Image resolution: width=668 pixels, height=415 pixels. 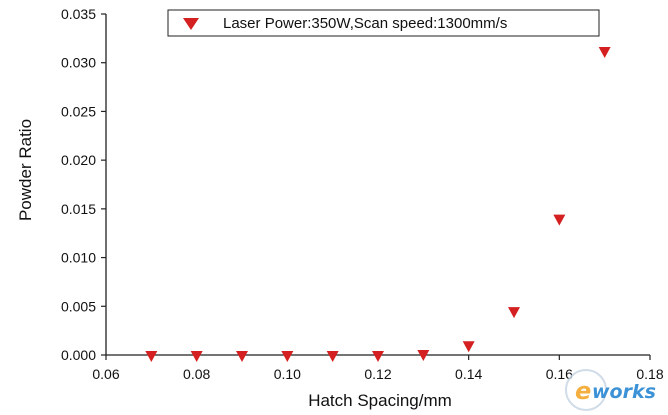 I want to click on x-tick-label: 0.06, so click(x=105, y=374).